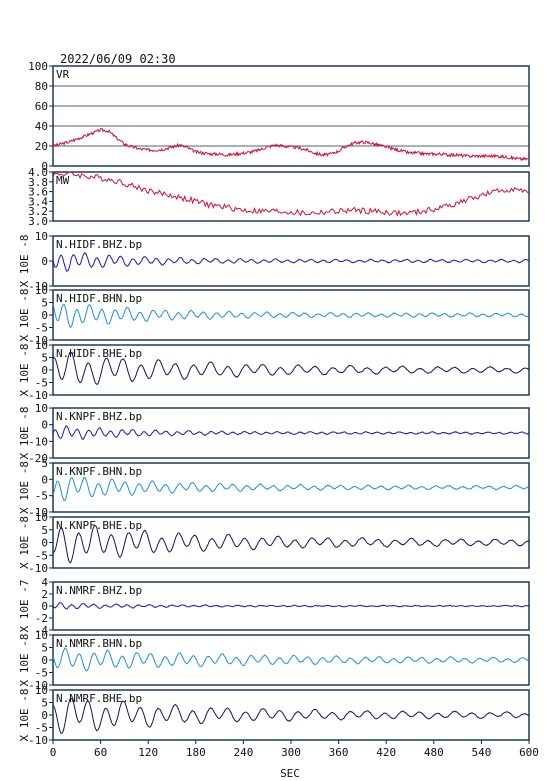  I want to click on panel-label: N.HIDF.BHE.bp, so click(99, 353).